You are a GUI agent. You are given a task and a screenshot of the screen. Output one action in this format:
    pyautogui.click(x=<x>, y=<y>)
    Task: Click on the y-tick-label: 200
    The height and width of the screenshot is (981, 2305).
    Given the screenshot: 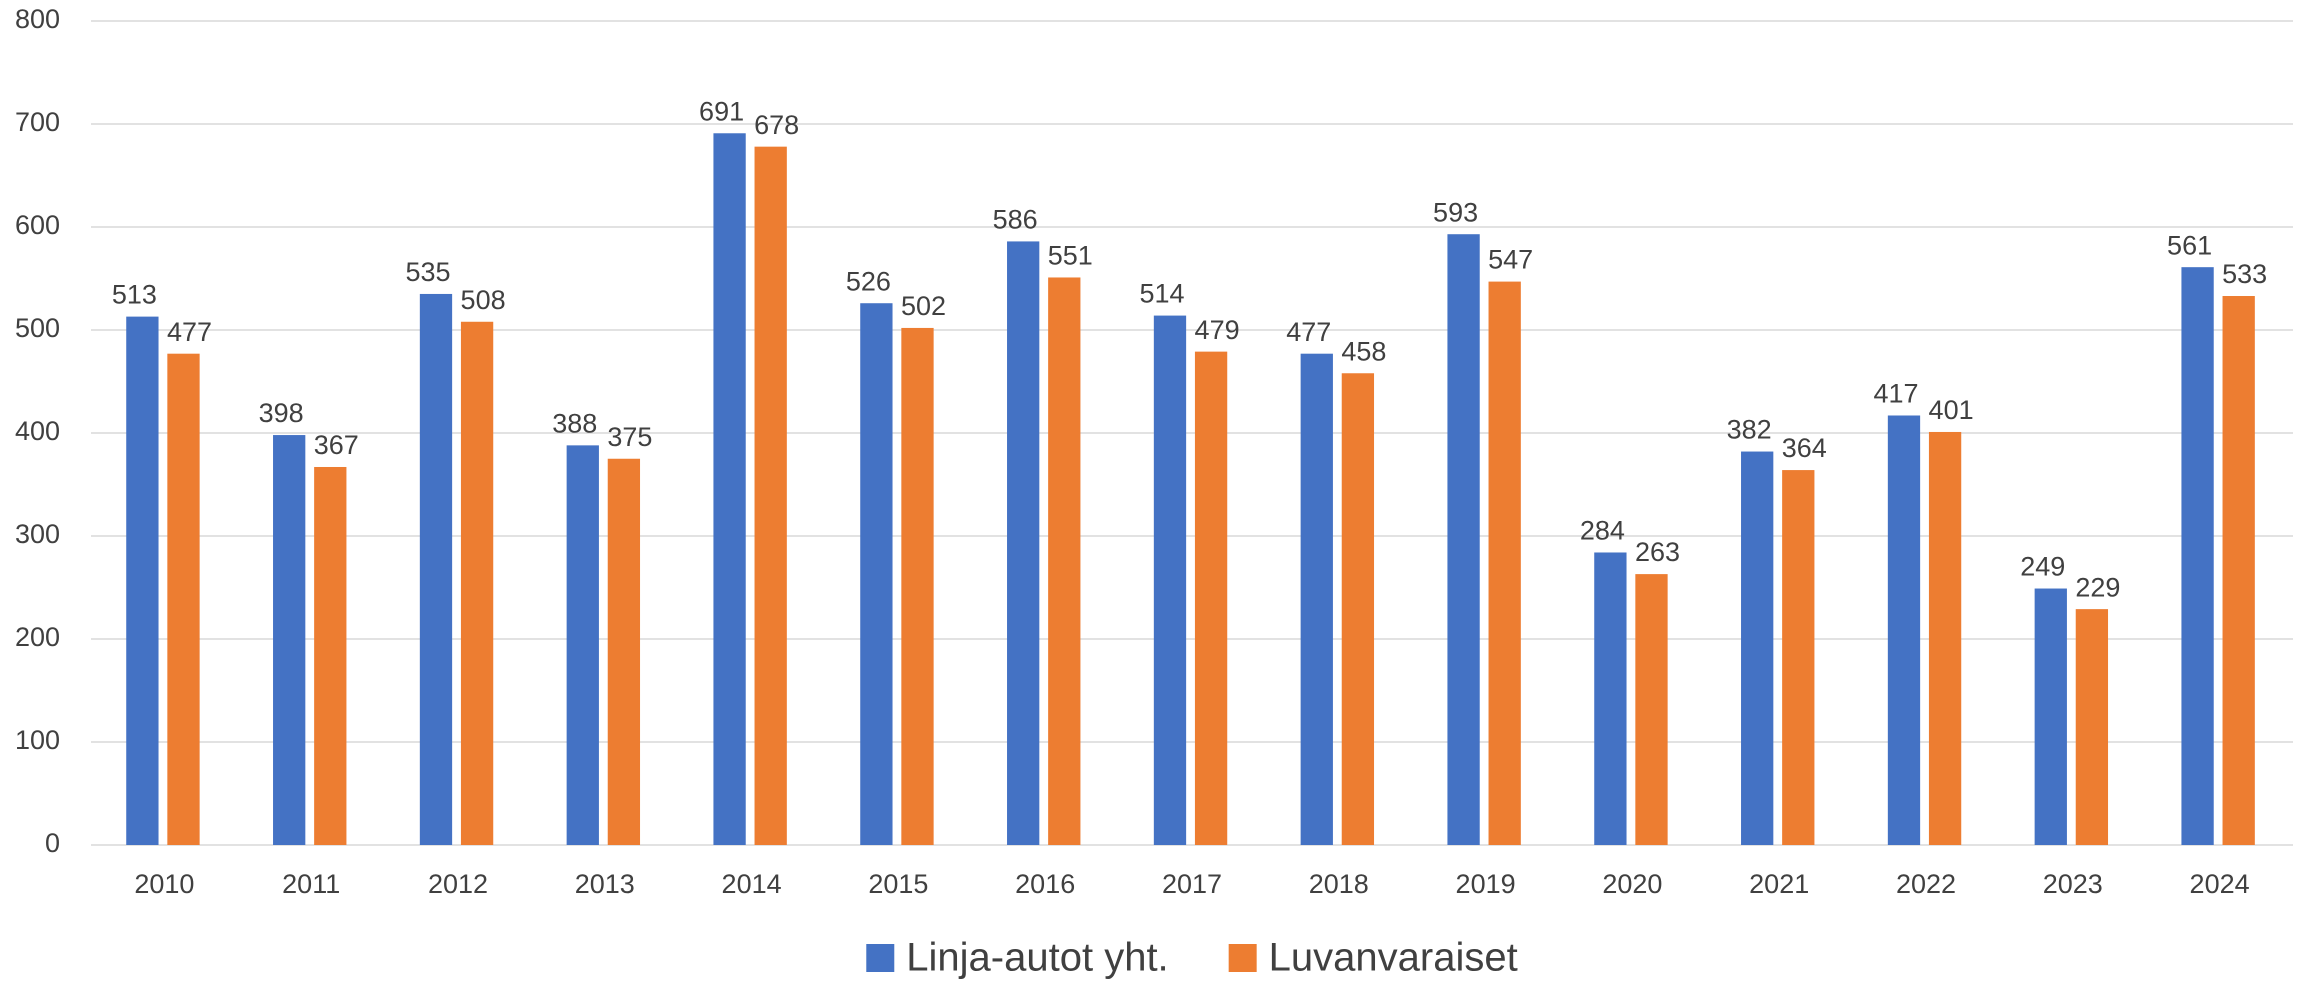 What is the action you would take?
    pyautogui.click(x=37, y=637)
    